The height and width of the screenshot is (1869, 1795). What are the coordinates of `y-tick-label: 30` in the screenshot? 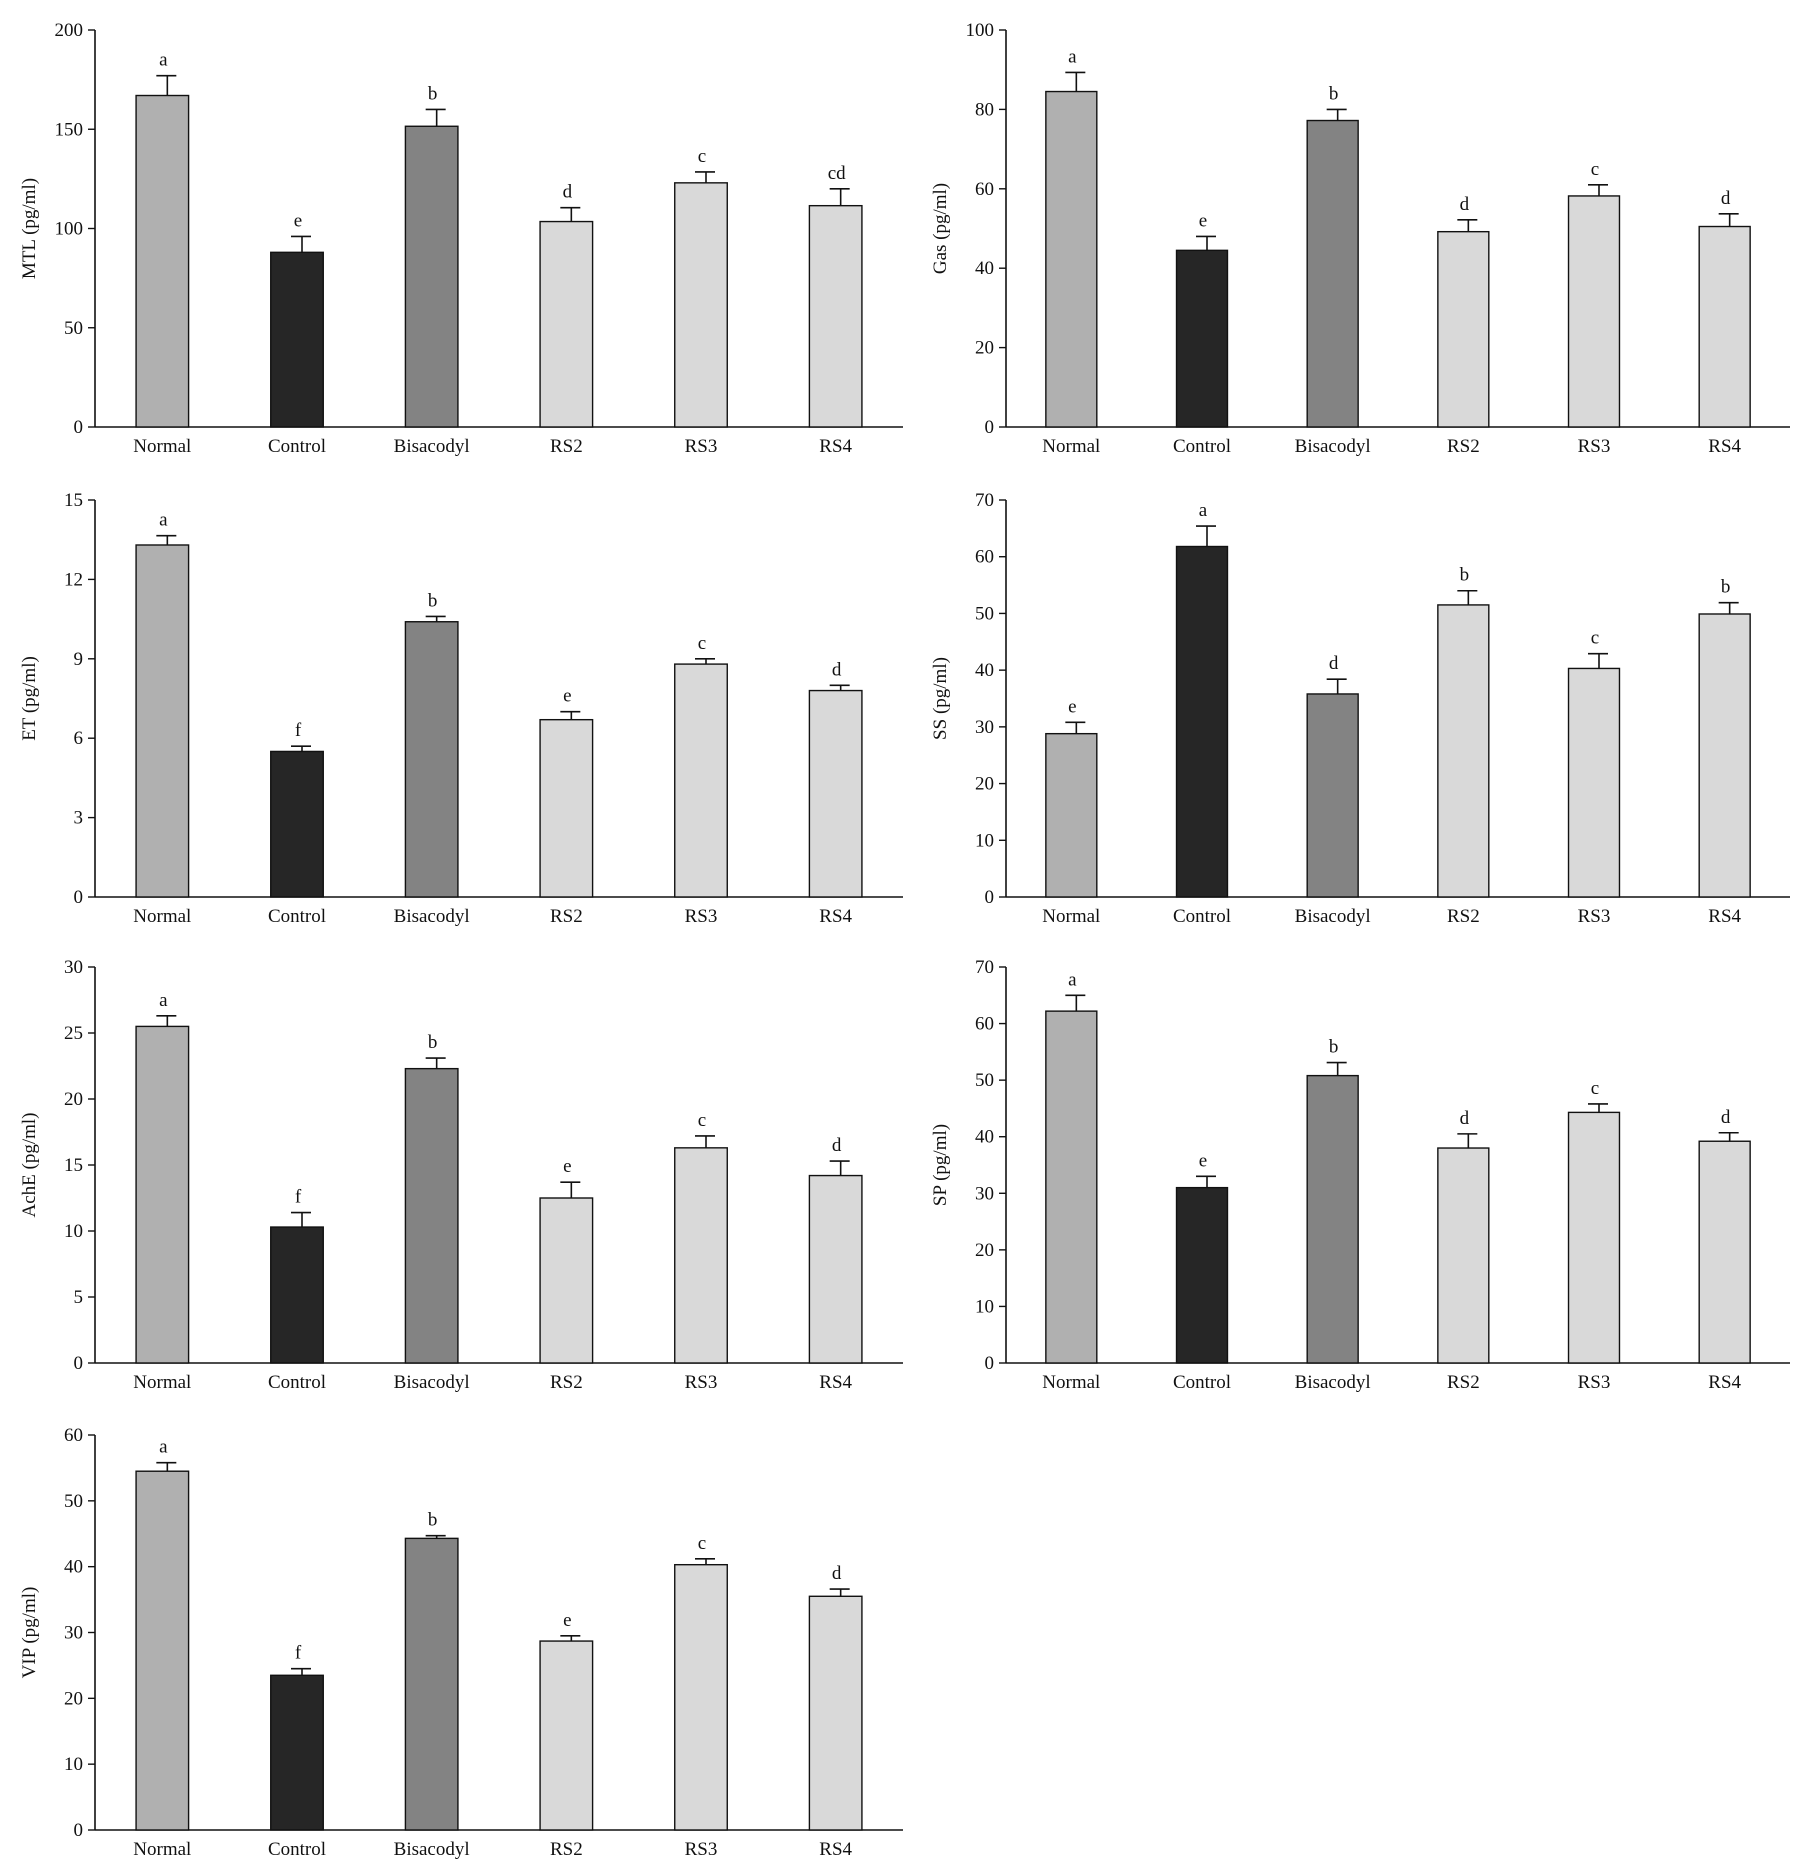 It's located at (984, 727).